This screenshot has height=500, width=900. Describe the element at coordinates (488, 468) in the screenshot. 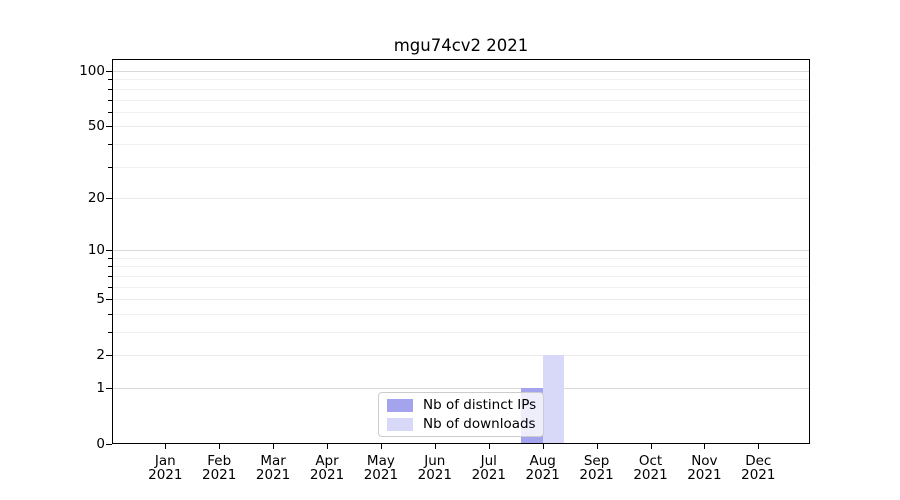

I see `x-tick-label: Jul 2021` at that location.